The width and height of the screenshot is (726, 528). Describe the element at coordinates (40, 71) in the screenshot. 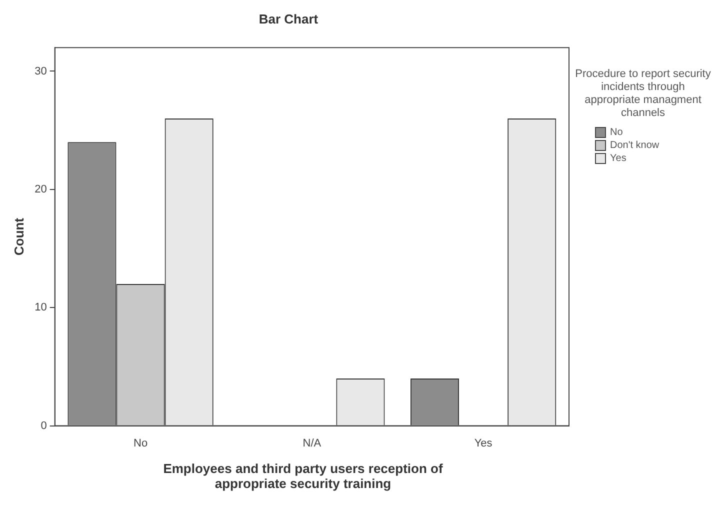

I see `y-tick-label: 30` at that location.